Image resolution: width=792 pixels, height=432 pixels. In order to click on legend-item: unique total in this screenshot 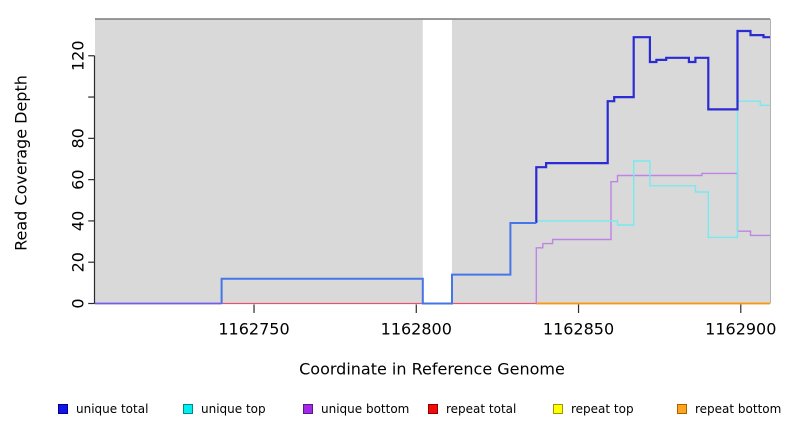, I will do `click(103, 409)`.